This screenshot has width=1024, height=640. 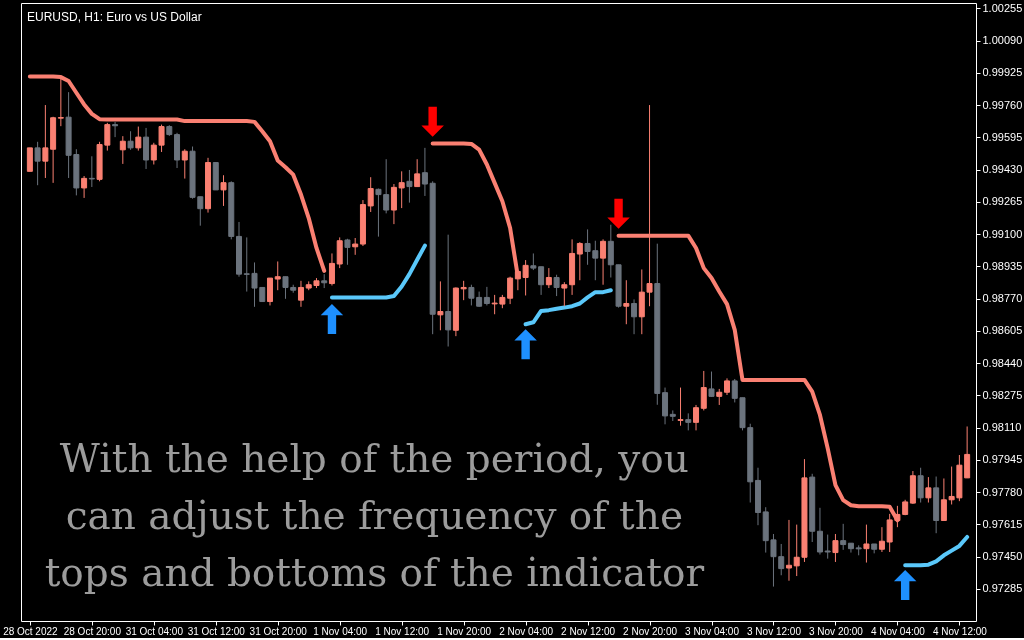 What do you see at coordinates (1002, 40) in the screenshot?
I see `y-tick-label: 1.00090` at bounding box center [1002, 40].